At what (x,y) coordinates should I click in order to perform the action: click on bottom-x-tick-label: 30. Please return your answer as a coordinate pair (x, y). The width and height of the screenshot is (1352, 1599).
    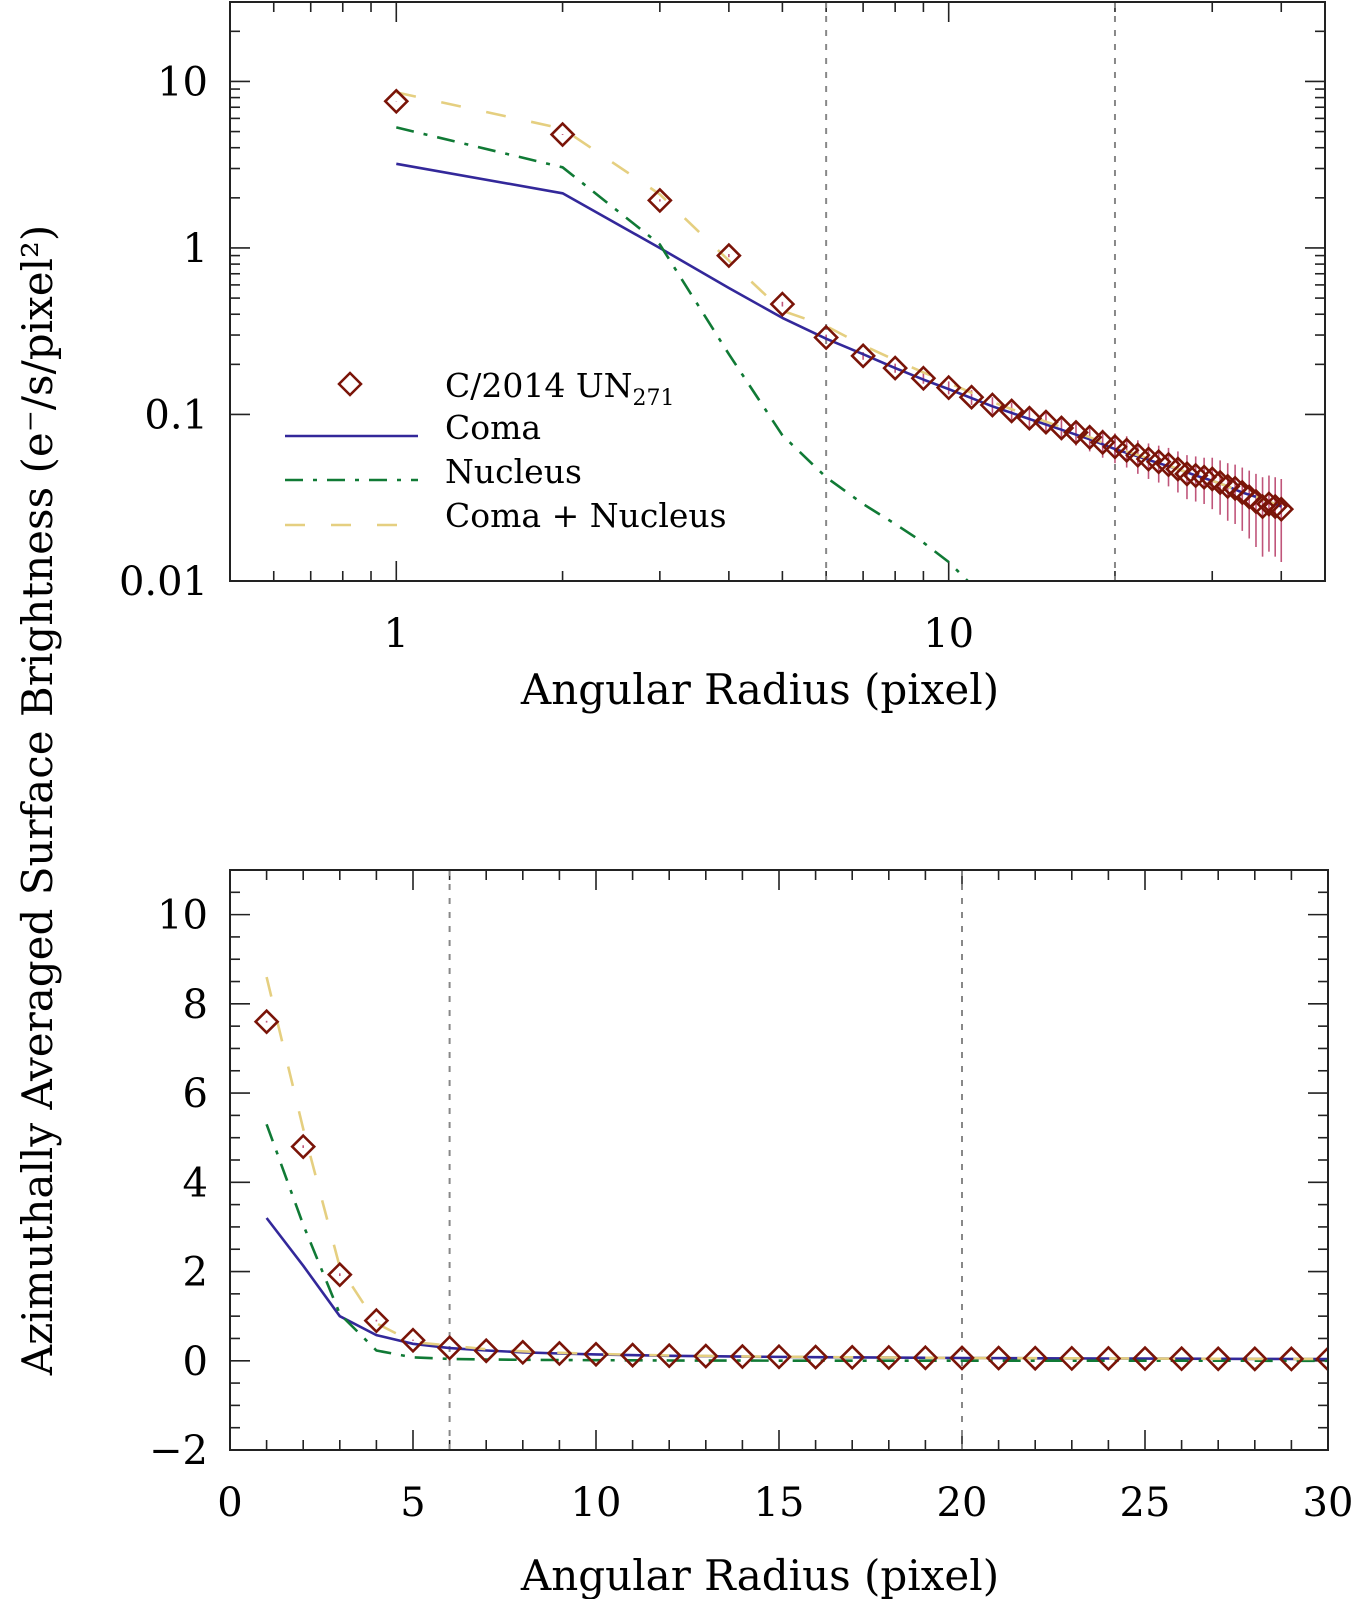
    Looking at the image, I should click on (1327, 1503).